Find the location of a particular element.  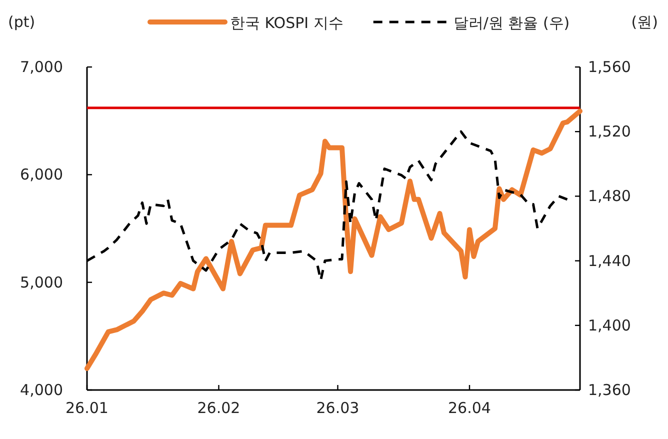

y-tick-label: 6,000 is located at coordinates (41, 175).